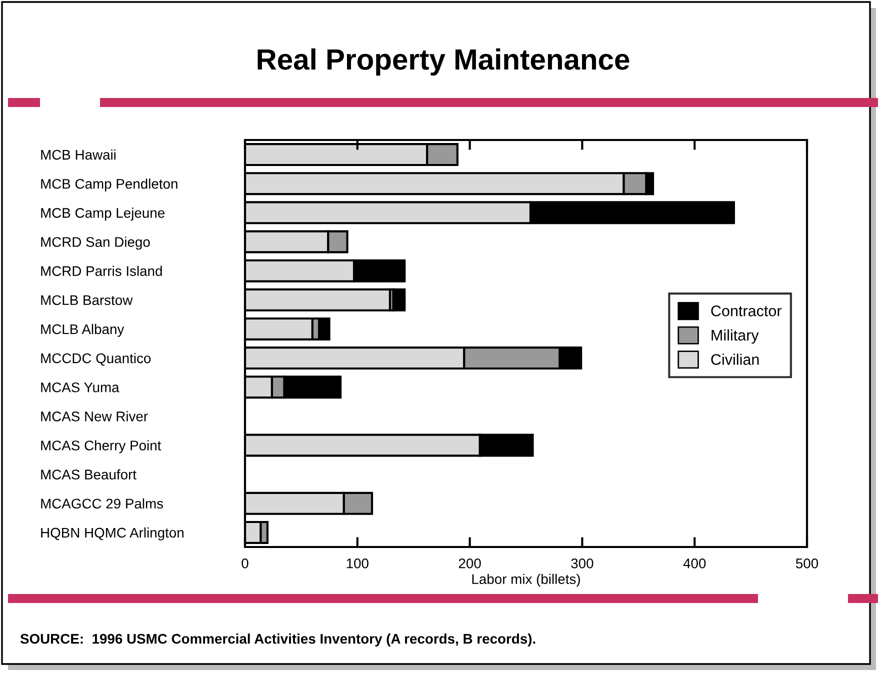 The height and width of the screenshot is (684, 886). I want to click on x-tick-label: 300, so click(582, 563).